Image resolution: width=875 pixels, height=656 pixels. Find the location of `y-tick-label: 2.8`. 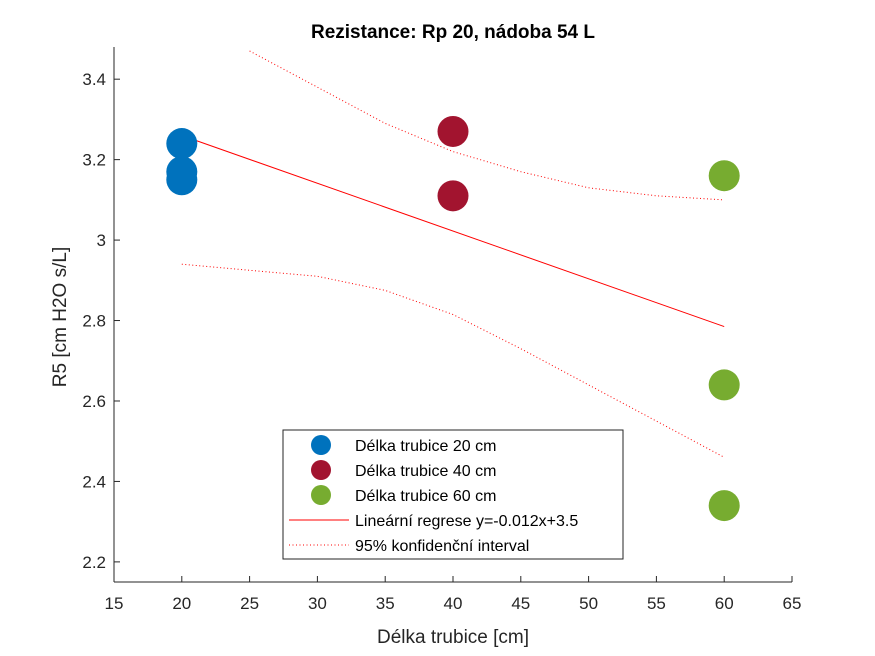

y-tick-label: 2.8 is located at coordinates (94, 321).